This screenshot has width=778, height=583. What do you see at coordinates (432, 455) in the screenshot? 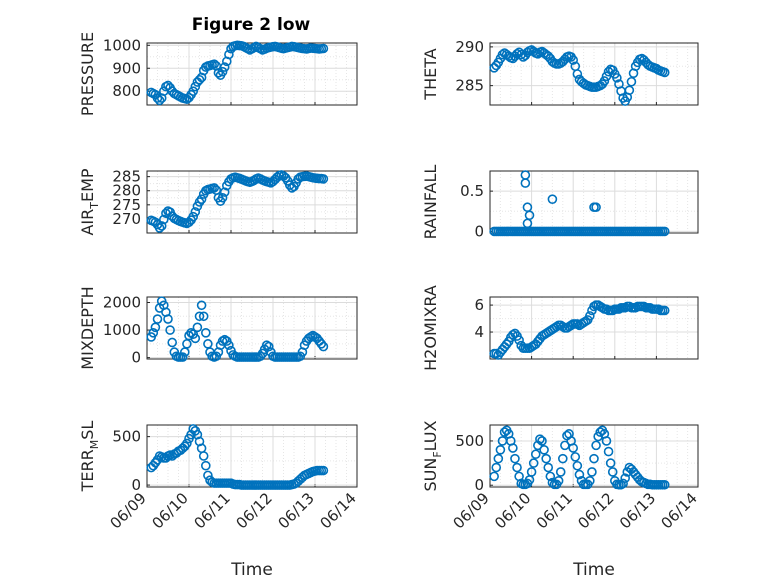
I see `y-axis-label: SUNFLUX` at bounding box center [432, 455].